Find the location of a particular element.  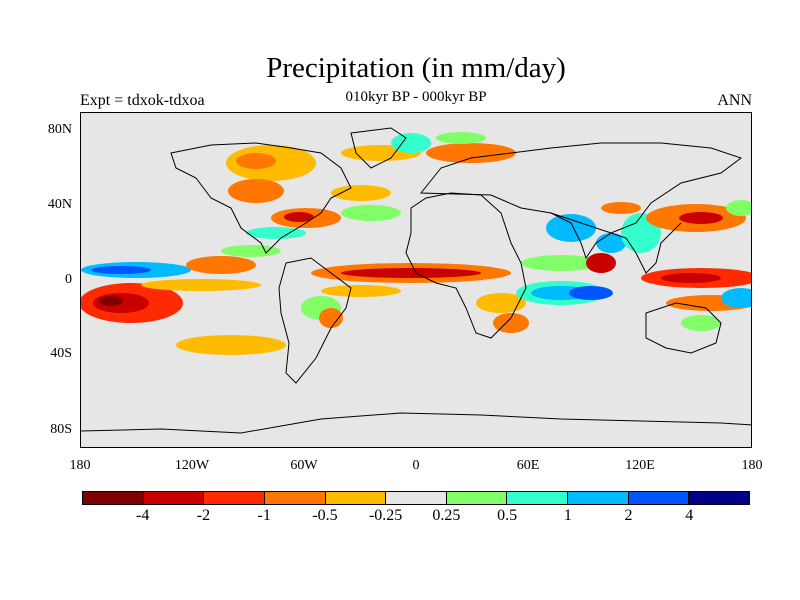

colorbar-label: -2 is located at coordinates (203, 515).